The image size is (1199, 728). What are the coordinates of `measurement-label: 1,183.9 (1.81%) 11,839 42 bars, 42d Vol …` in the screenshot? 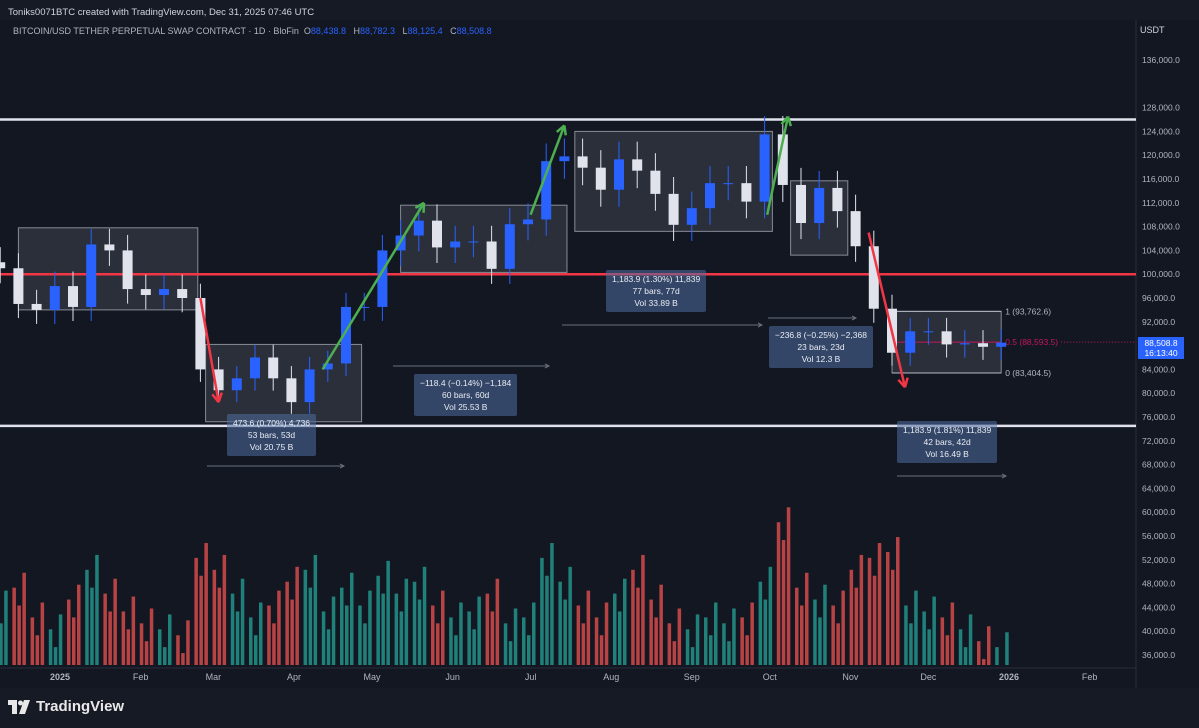 It's located at (947, 442).